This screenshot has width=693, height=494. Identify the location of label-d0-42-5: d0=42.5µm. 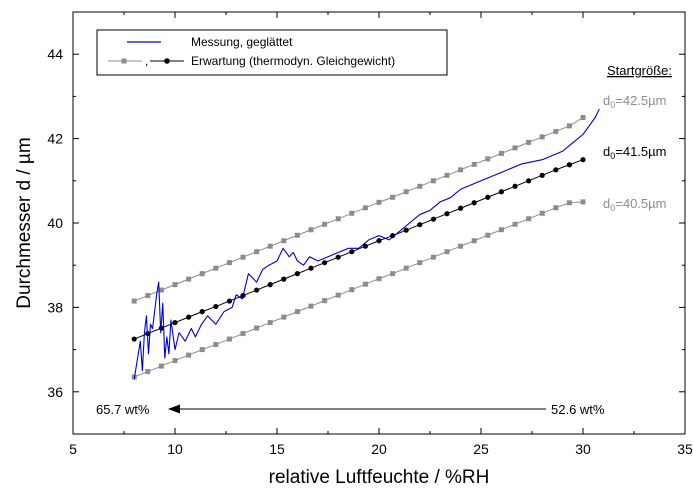
(634, 101).